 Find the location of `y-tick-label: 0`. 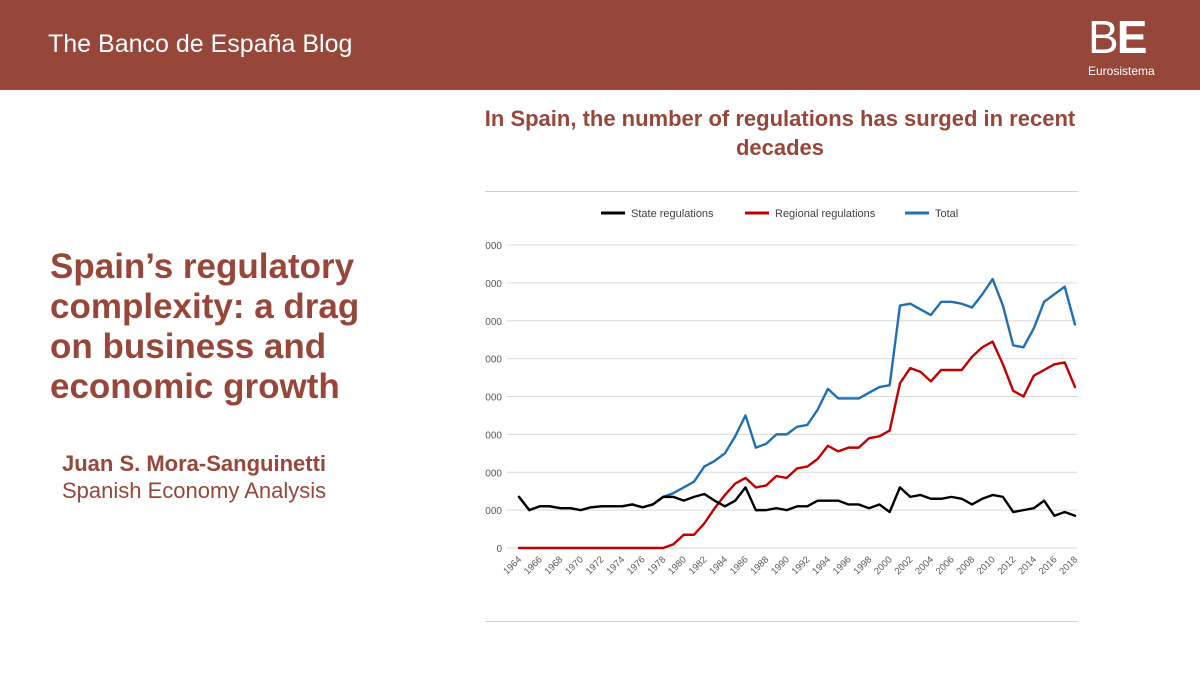

y-tick-label: 0 is located at coordinates (499, 549).